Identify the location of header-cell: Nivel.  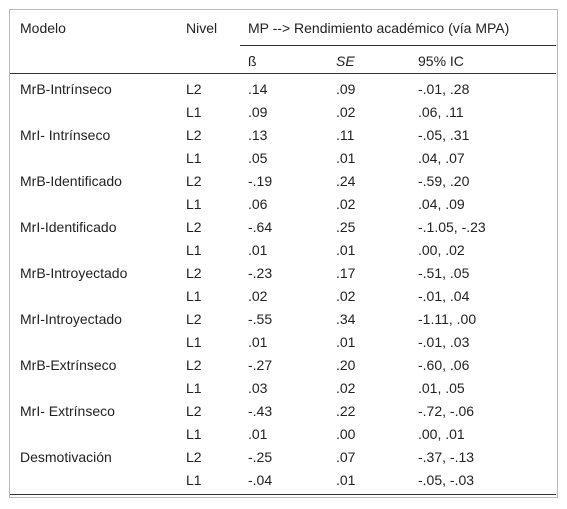
(202, 28).